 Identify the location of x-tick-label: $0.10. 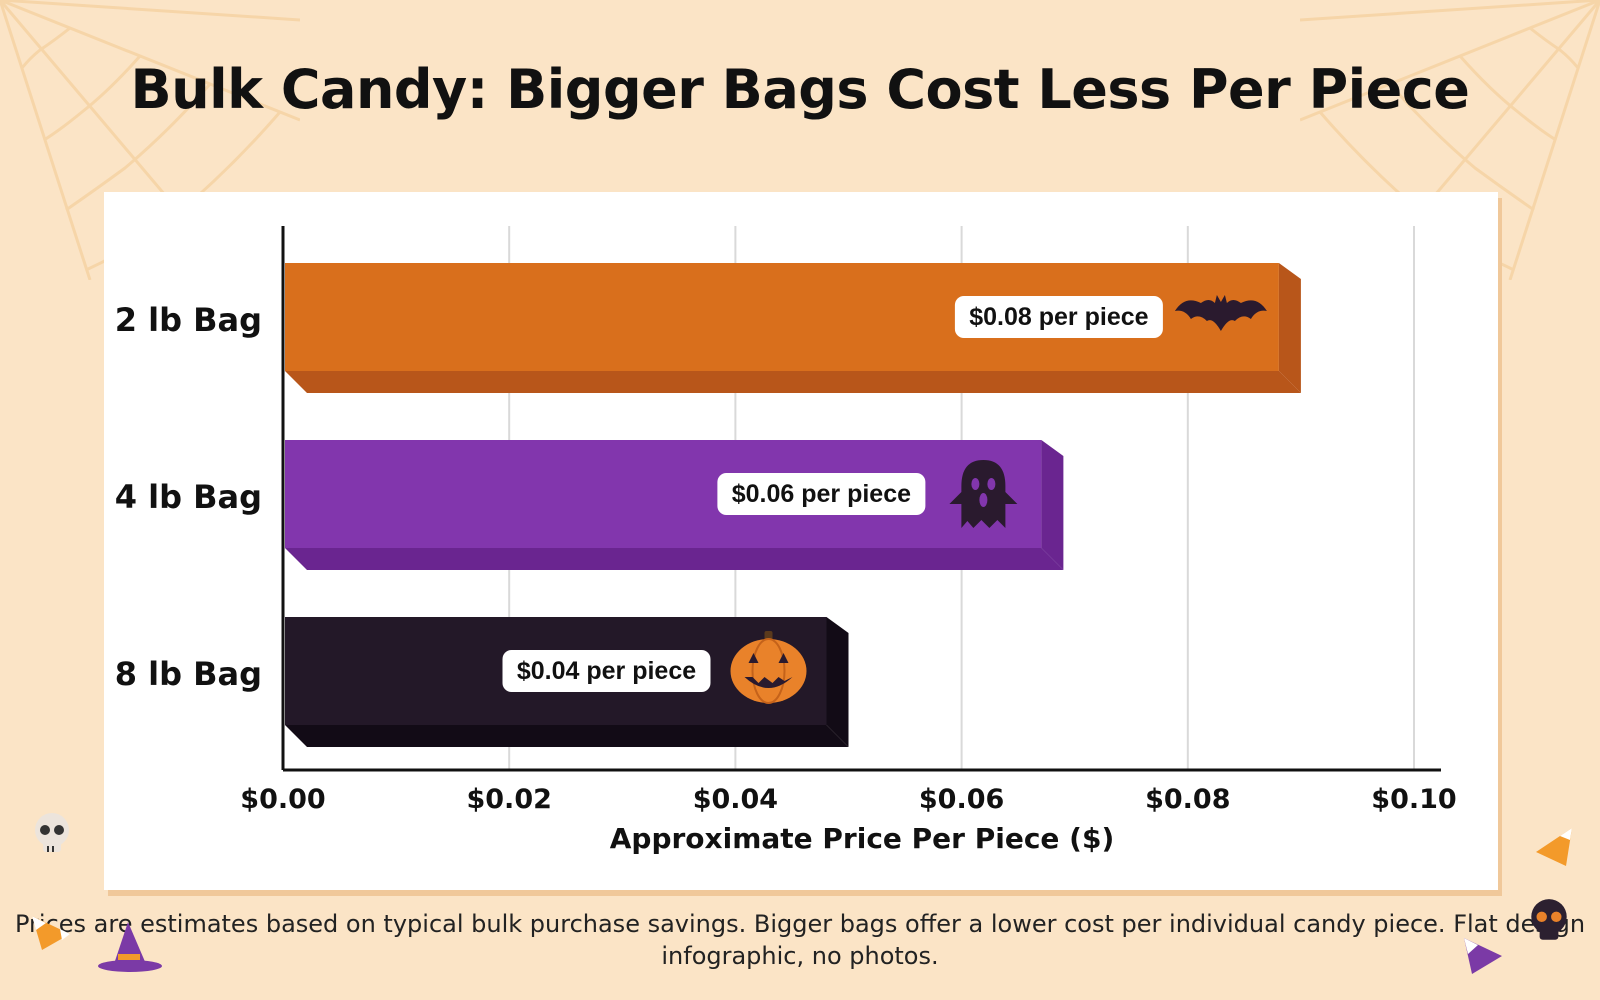
(1413, 799).